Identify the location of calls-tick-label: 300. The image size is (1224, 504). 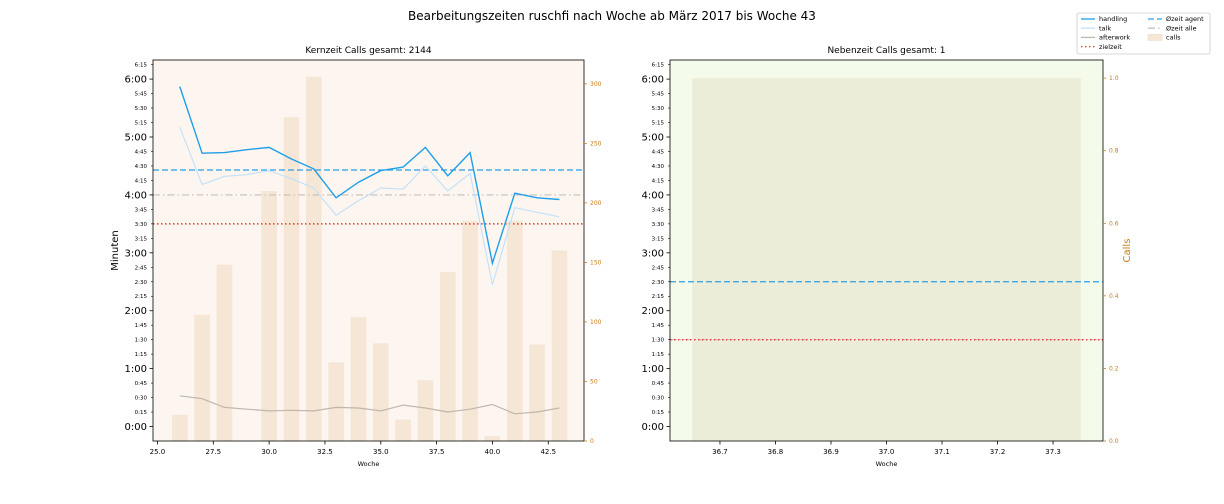
(596, 84).